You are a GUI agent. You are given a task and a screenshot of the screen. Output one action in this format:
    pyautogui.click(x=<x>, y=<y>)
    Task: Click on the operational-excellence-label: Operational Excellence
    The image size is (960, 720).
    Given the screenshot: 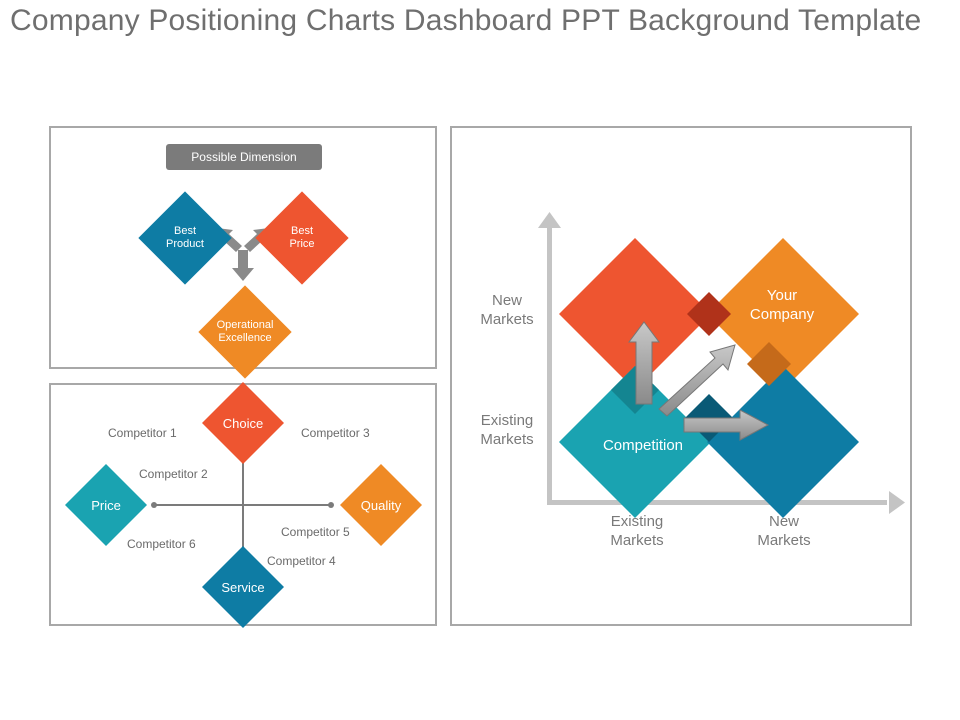 What is the action you would take?
    pyautogui.click(x=245, y=331)
    